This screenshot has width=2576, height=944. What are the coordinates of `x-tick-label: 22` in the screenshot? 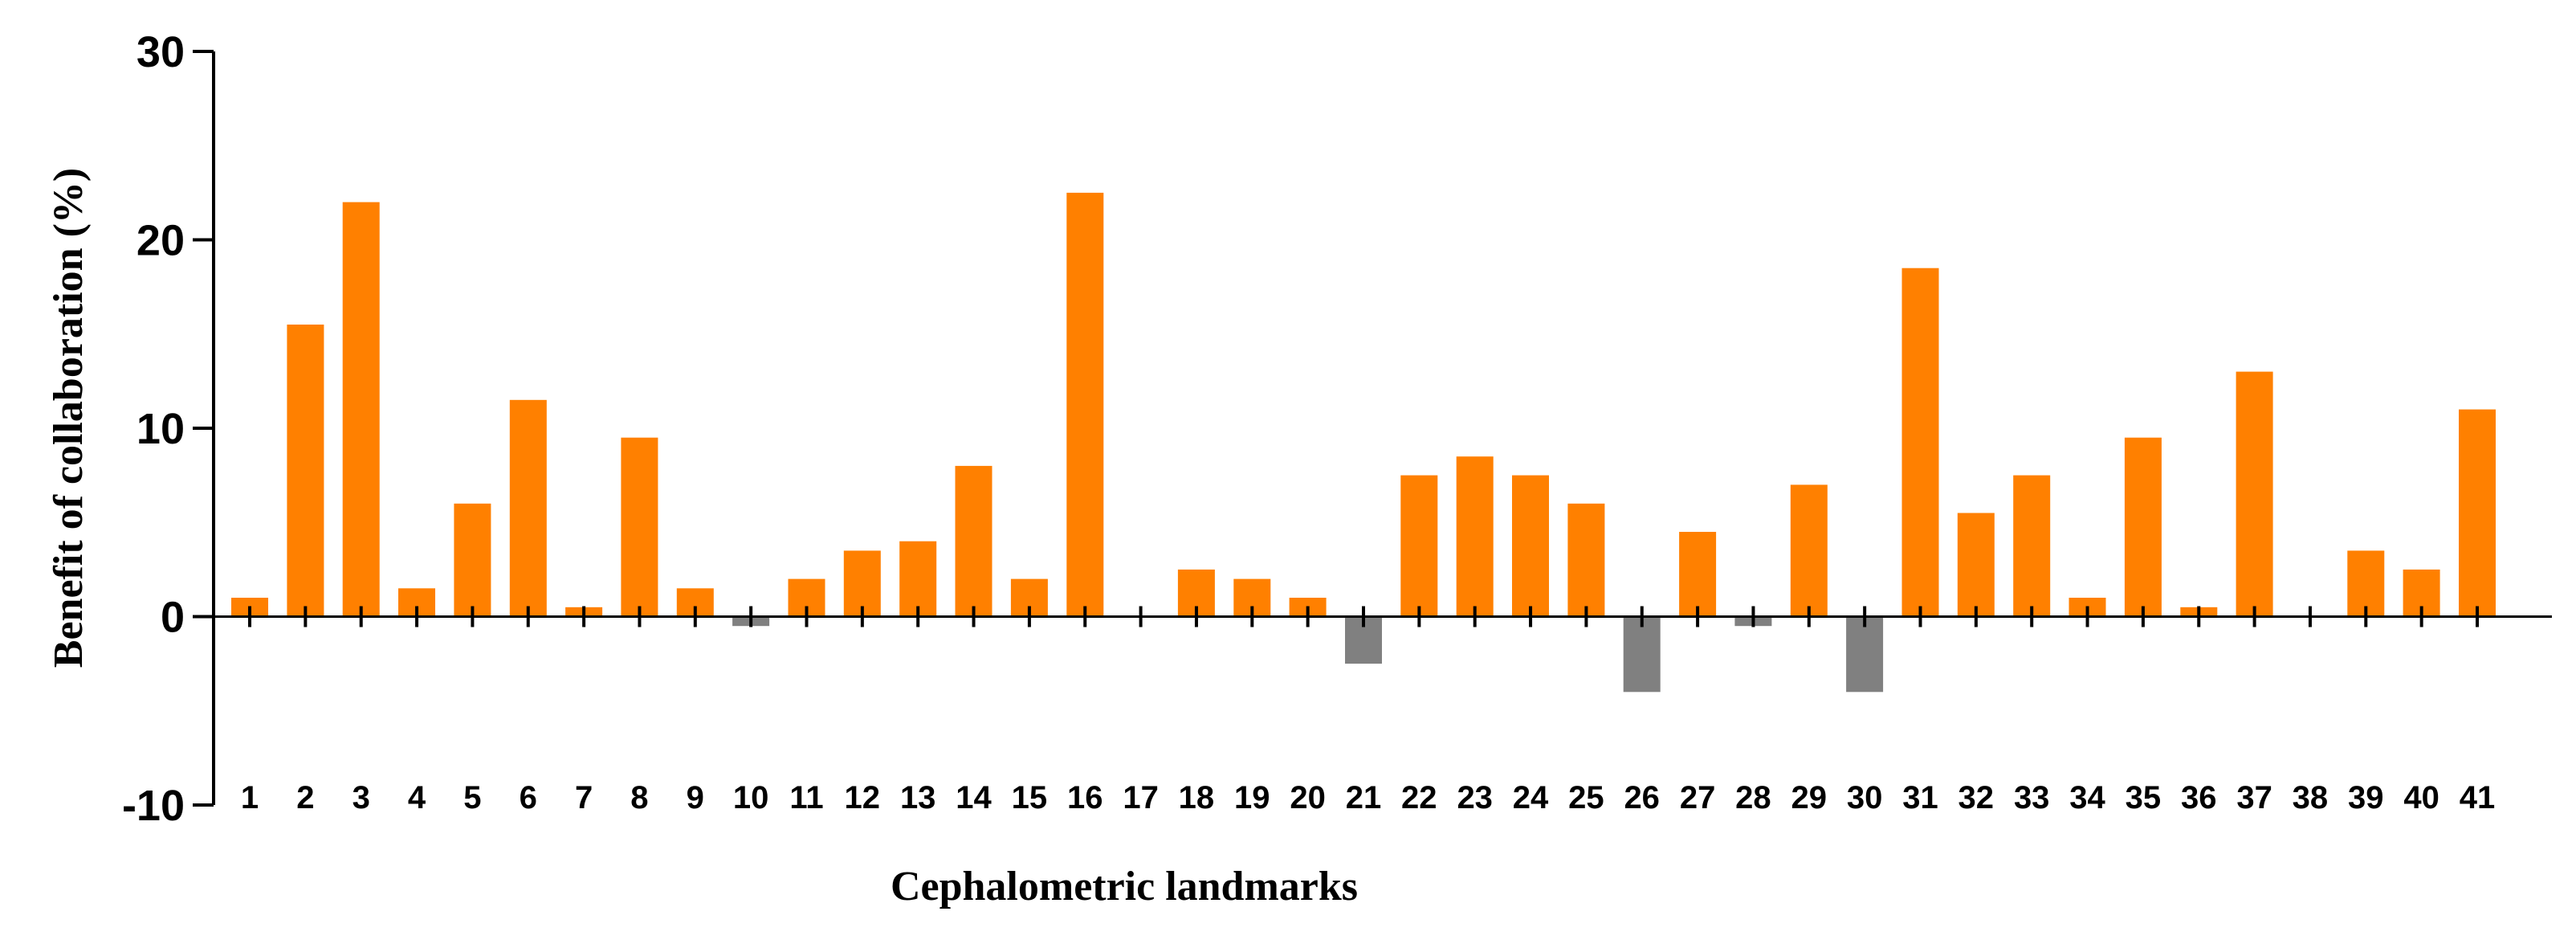 It's located at (1419, 797).